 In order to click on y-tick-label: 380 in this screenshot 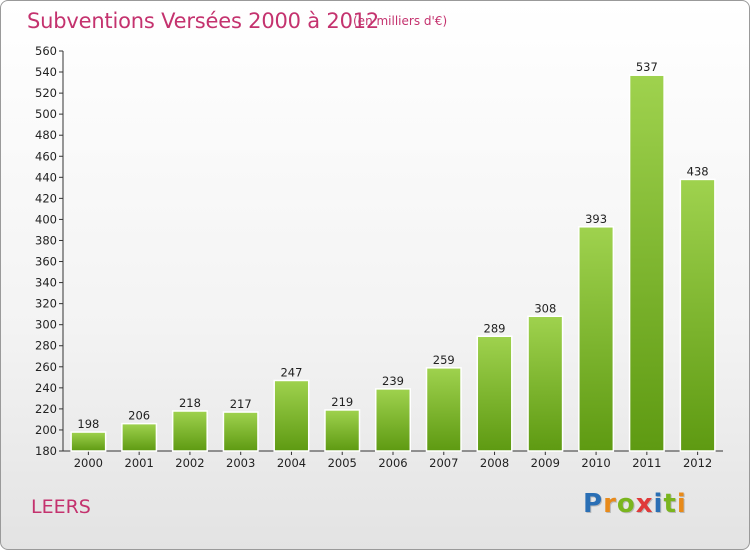, I will do `click(46, 240)`.